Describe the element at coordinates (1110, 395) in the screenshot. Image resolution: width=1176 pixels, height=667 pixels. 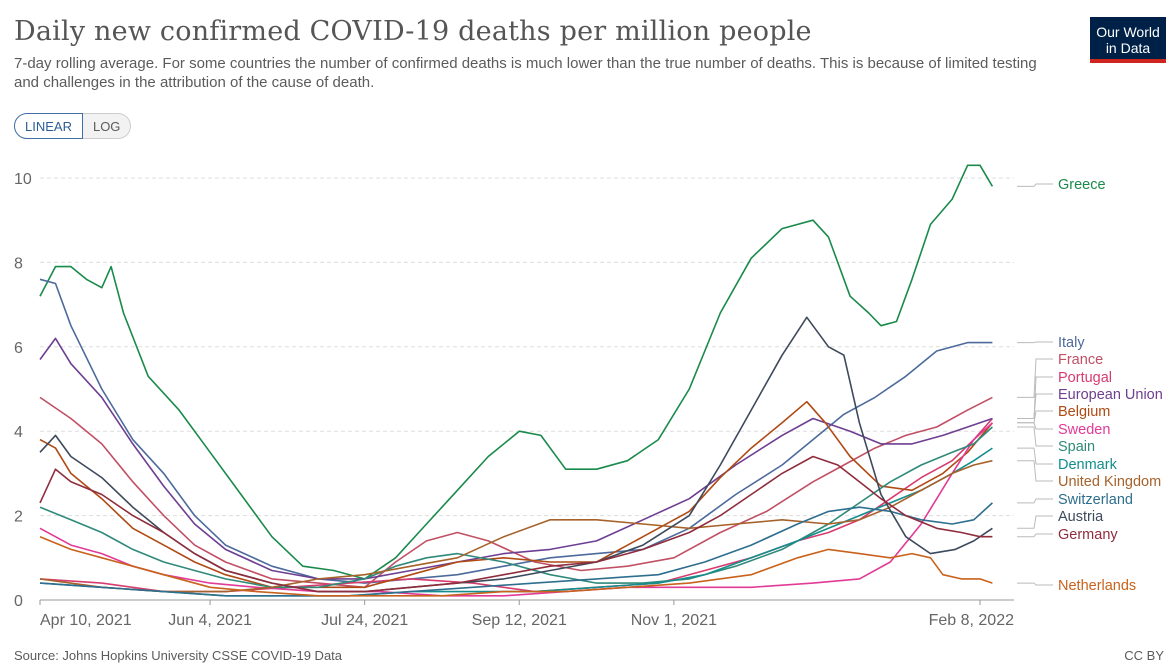
I see `legend-label-european-union: European Union` at that location.